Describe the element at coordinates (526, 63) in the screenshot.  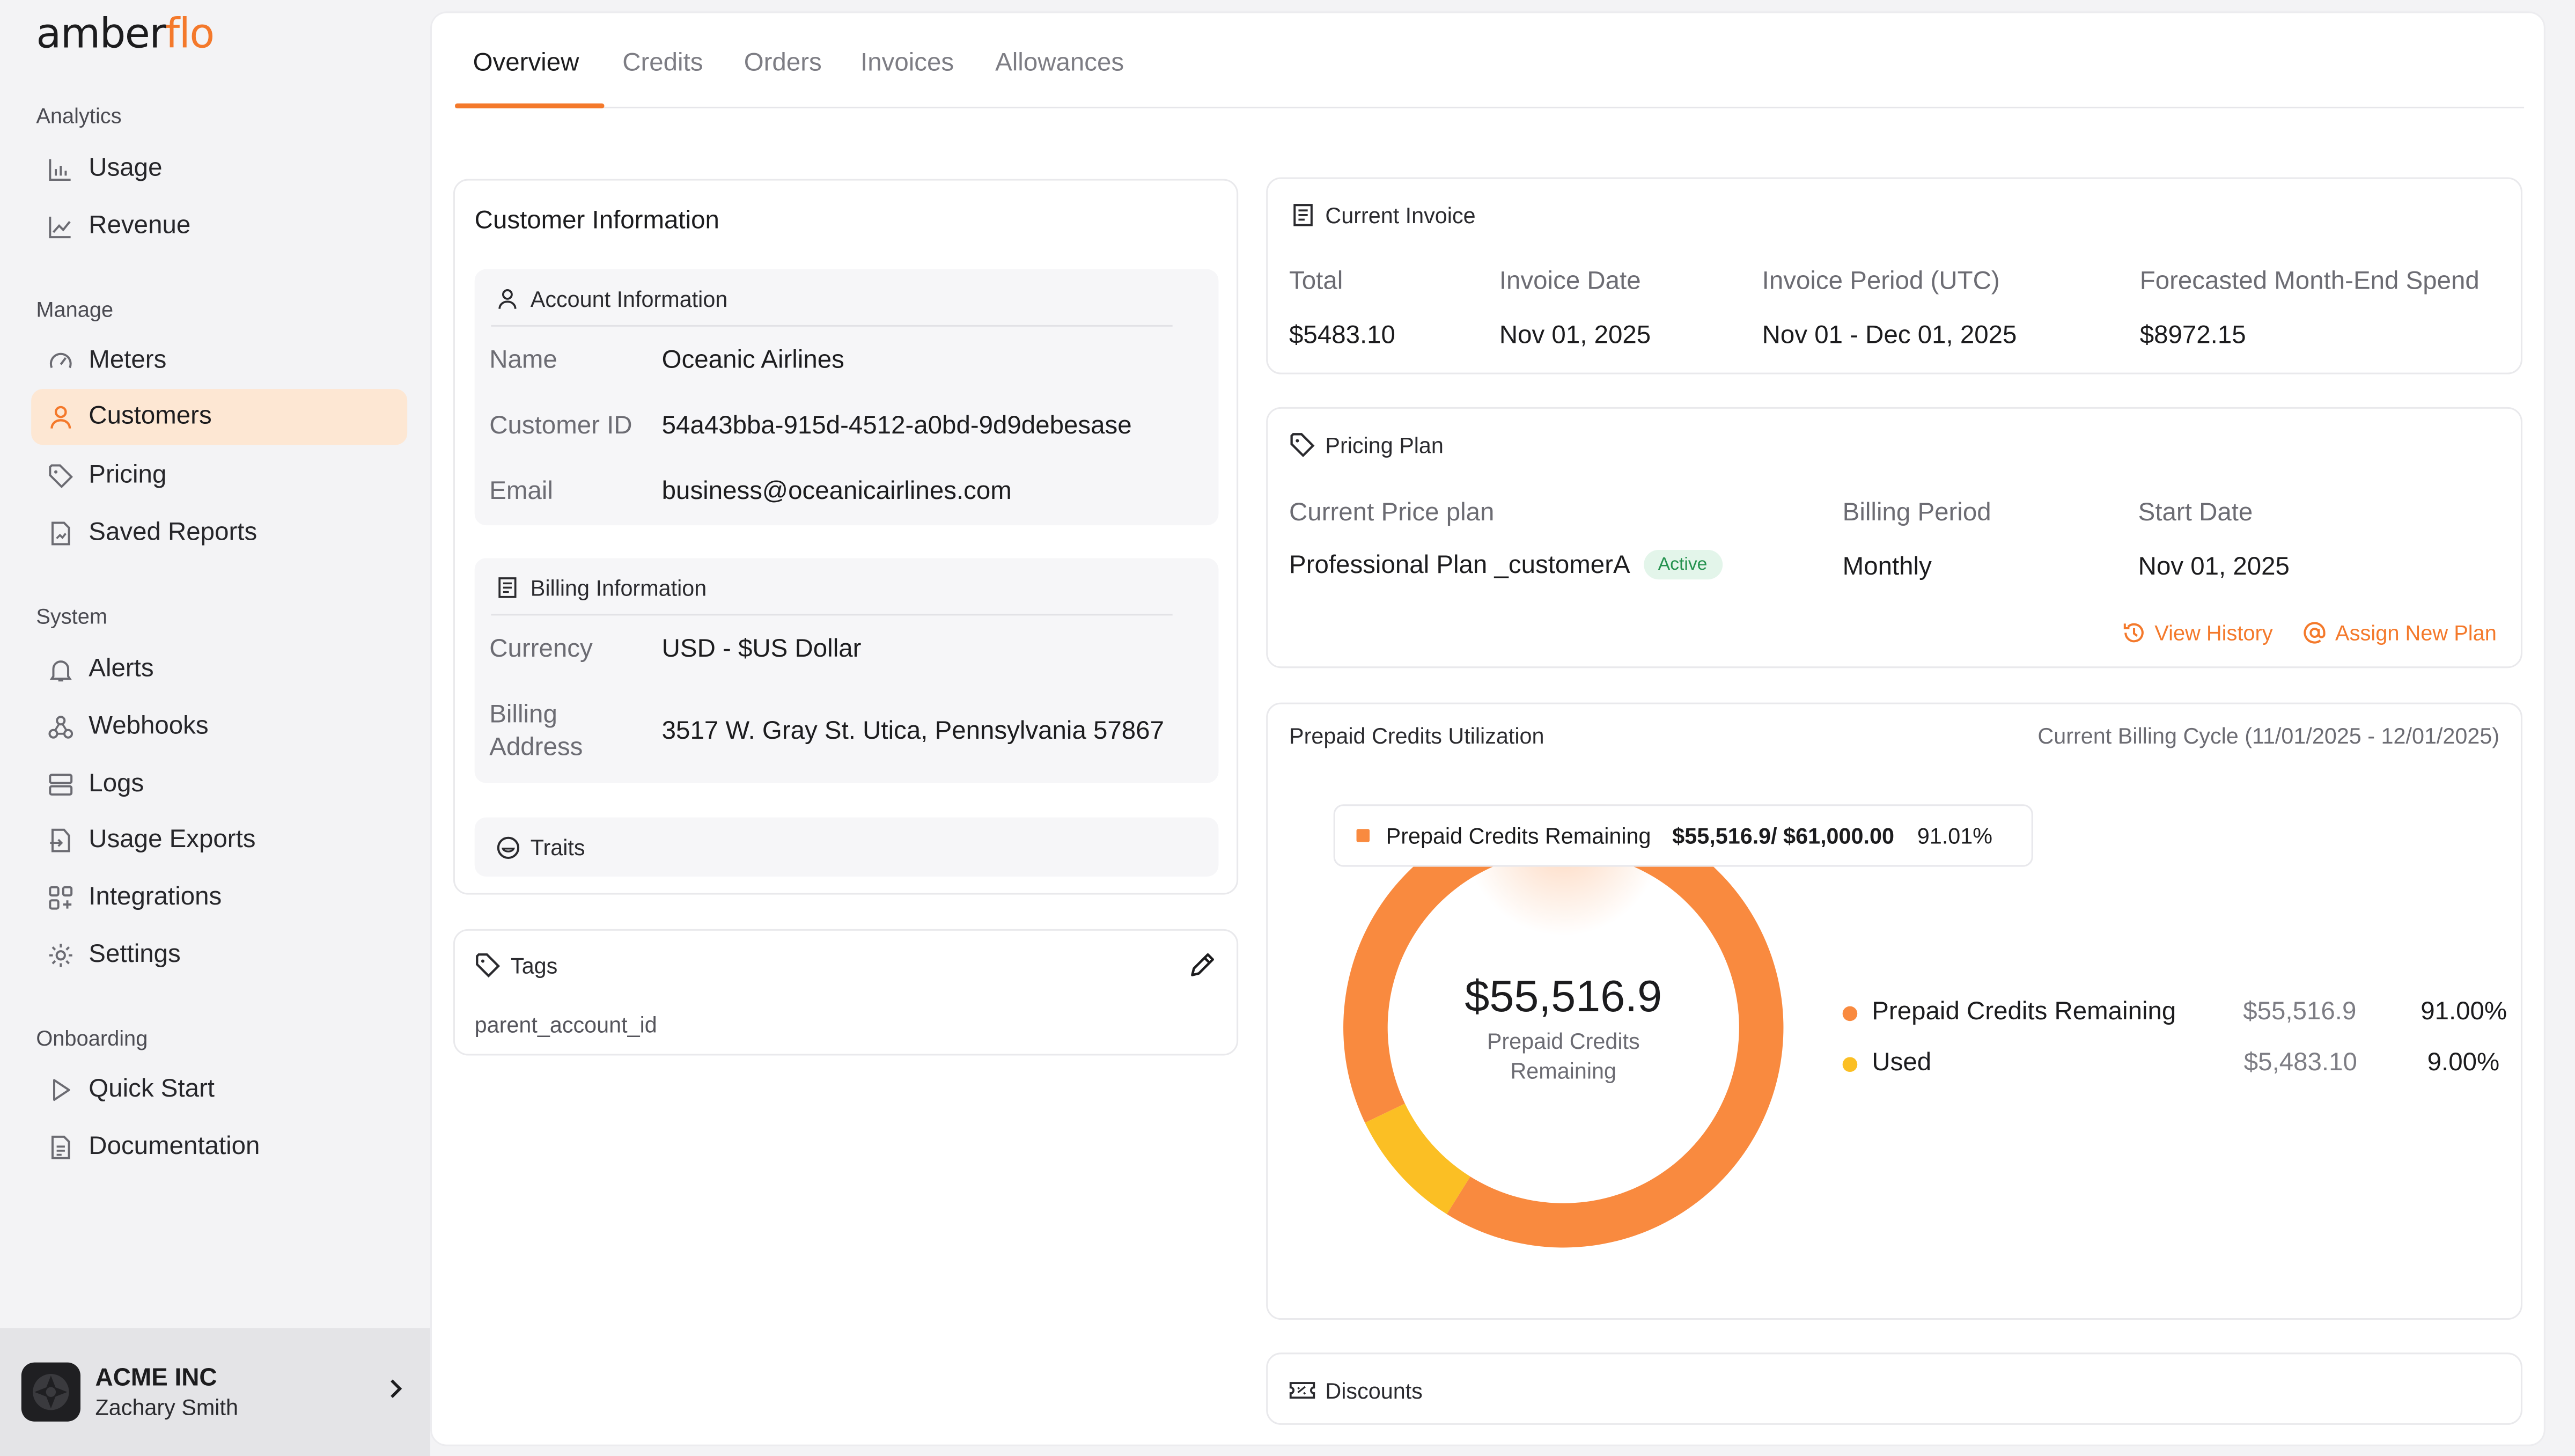
I see `tab-overview: Overview` at that location.